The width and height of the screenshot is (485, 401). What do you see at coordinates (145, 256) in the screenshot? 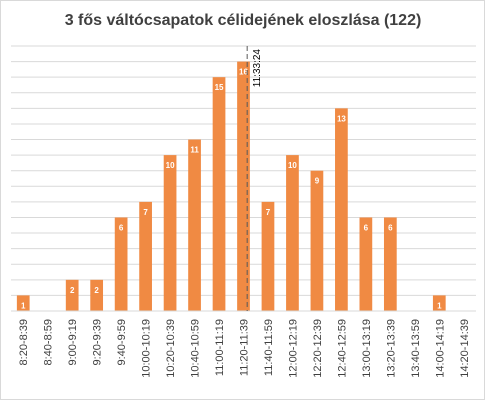
I see `bar-10:00-10:19` at bounding box center [145, 256].